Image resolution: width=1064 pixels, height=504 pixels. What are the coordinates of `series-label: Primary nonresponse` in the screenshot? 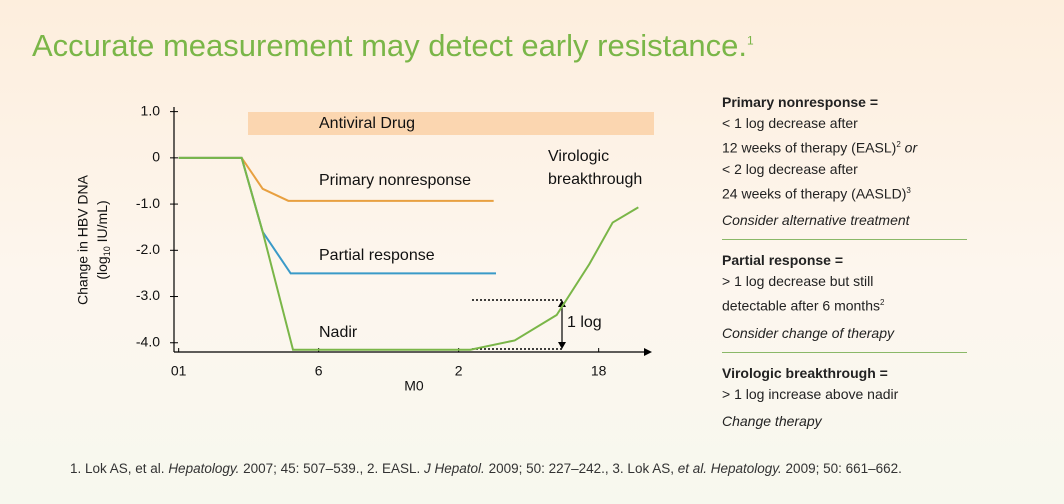 It's located at (395, 180).